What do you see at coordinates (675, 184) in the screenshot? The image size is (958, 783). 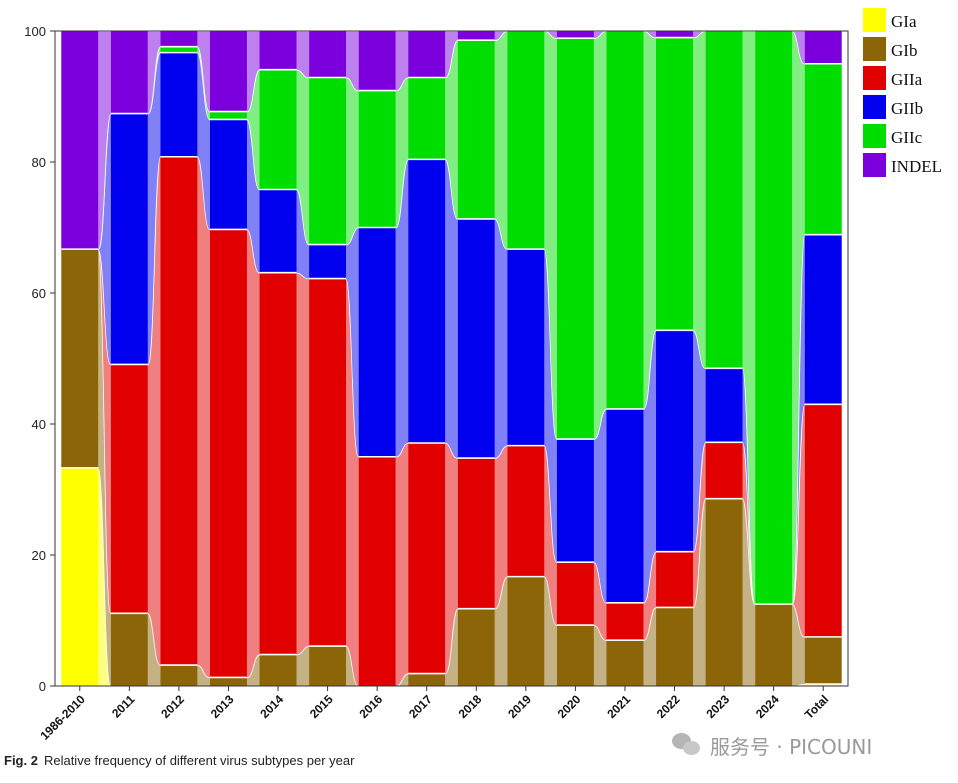 I see `bar-giic-2022` at bounding box center [675, 184].